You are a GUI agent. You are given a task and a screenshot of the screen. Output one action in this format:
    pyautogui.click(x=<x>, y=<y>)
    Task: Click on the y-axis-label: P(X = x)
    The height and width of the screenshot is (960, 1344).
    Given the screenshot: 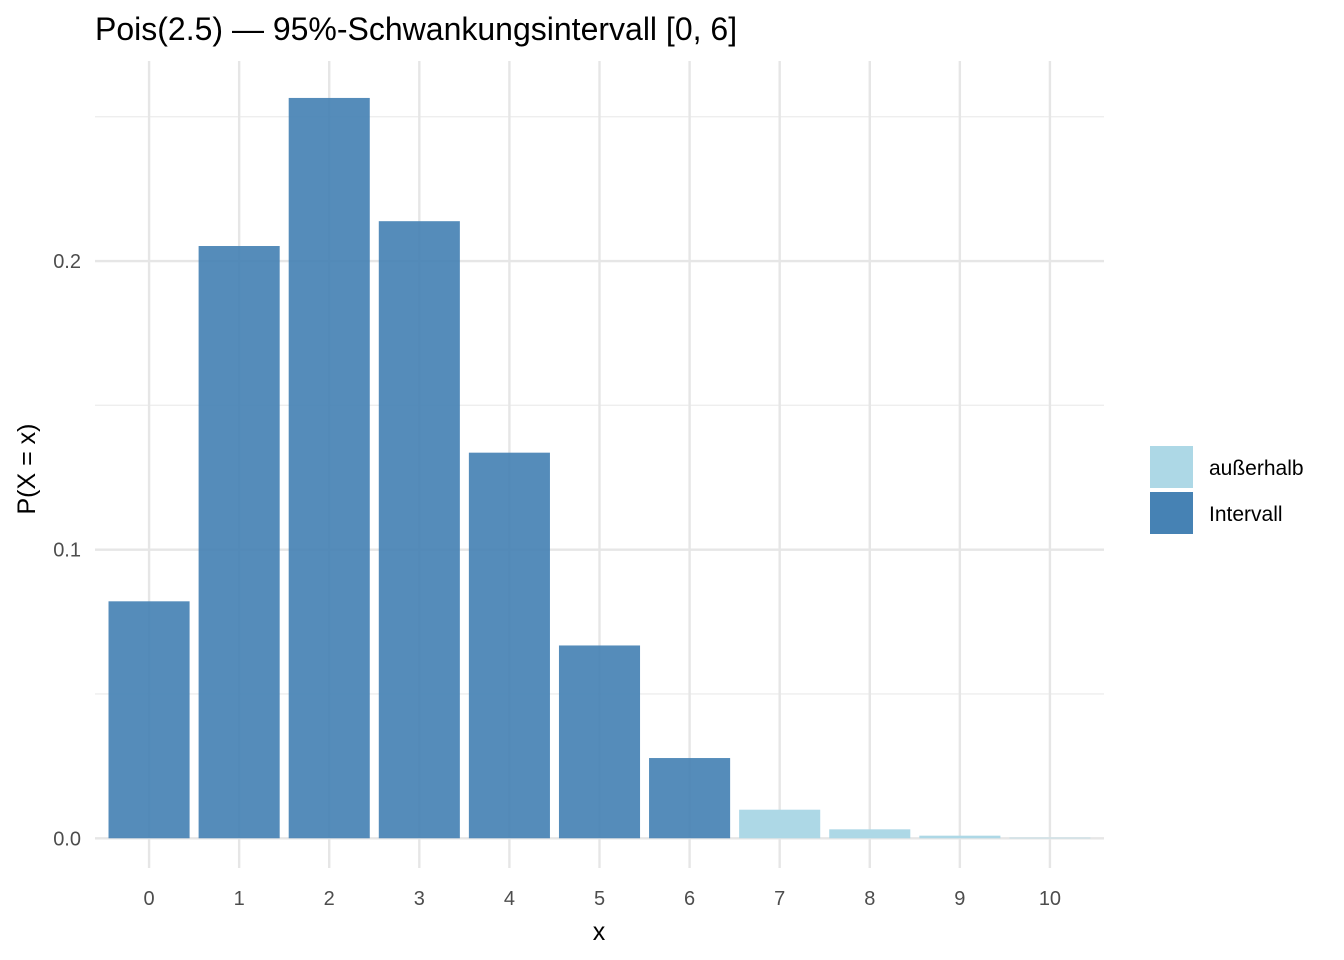 What is the action you would take?
    pyautogui.click(x=27, y=469)
    